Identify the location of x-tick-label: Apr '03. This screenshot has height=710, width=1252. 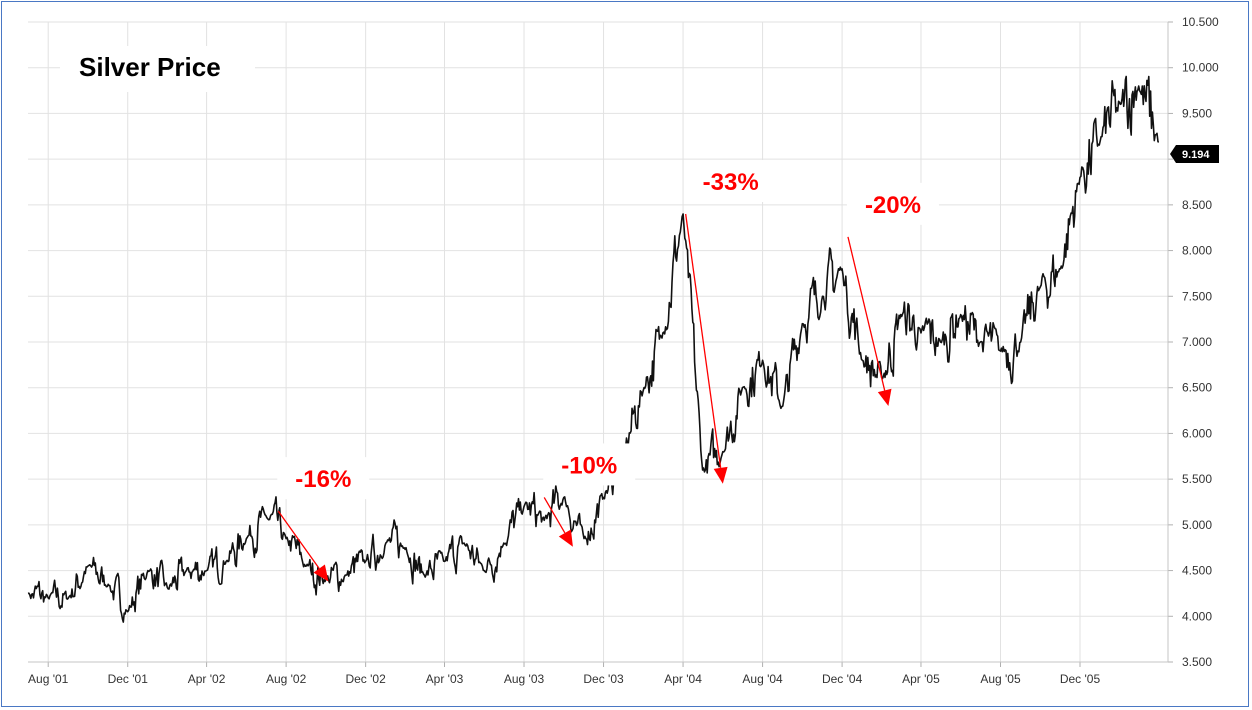
(445, 679).